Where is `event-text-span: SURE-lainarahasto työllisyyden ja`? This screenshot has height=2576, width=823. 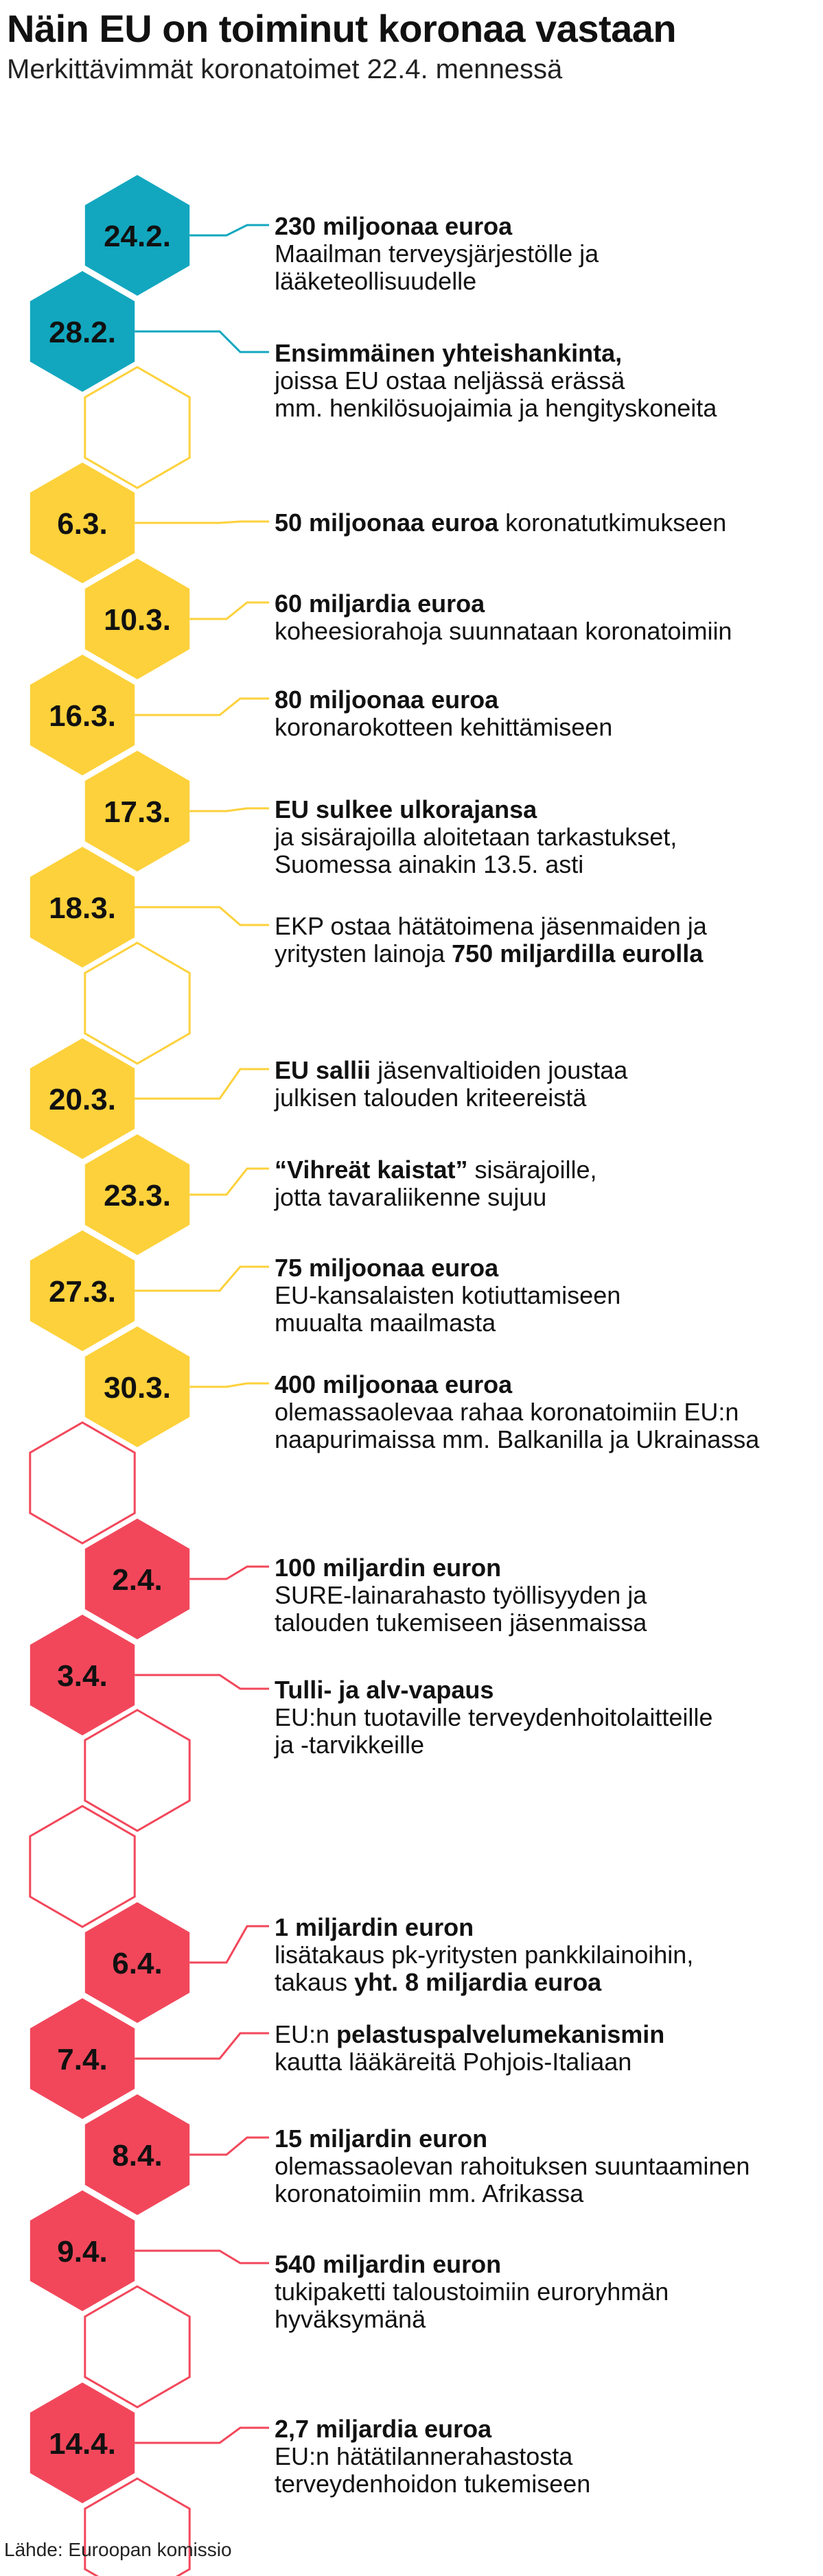
event-text-span: SURE-lainarahasto työllisyyden ja is located at coordinates (461, 1595).